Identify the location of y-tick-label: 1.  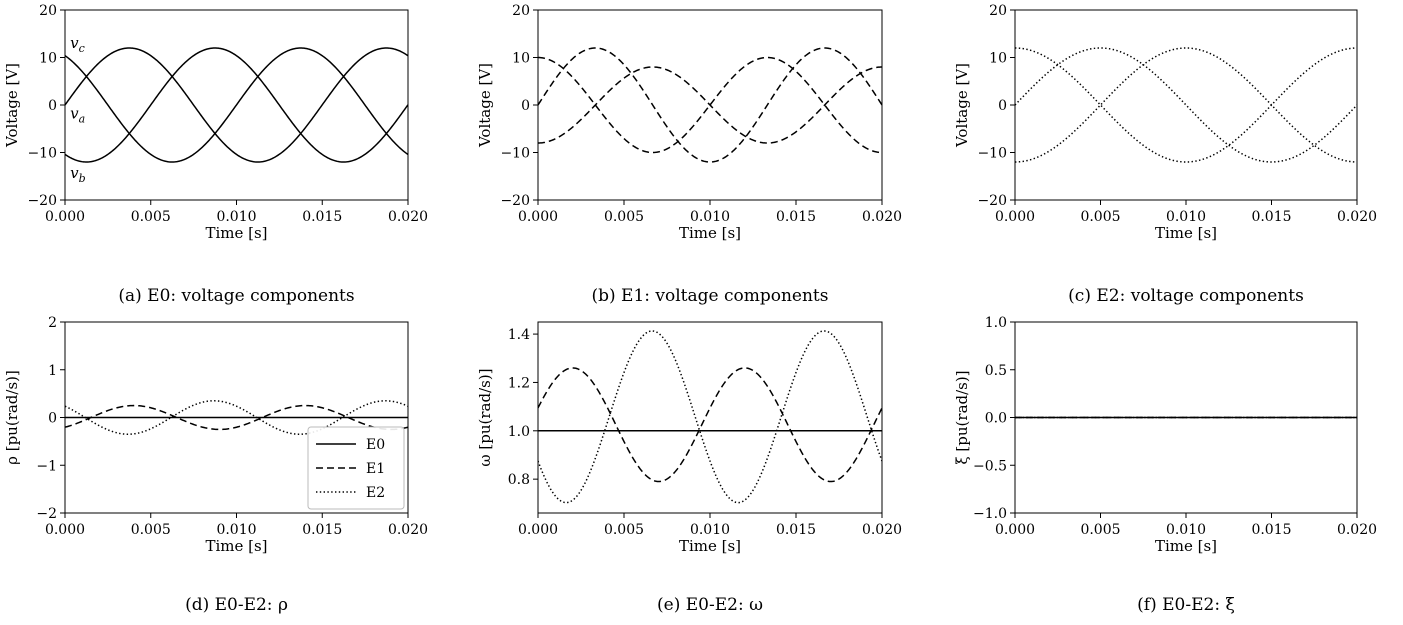
(52, 371).